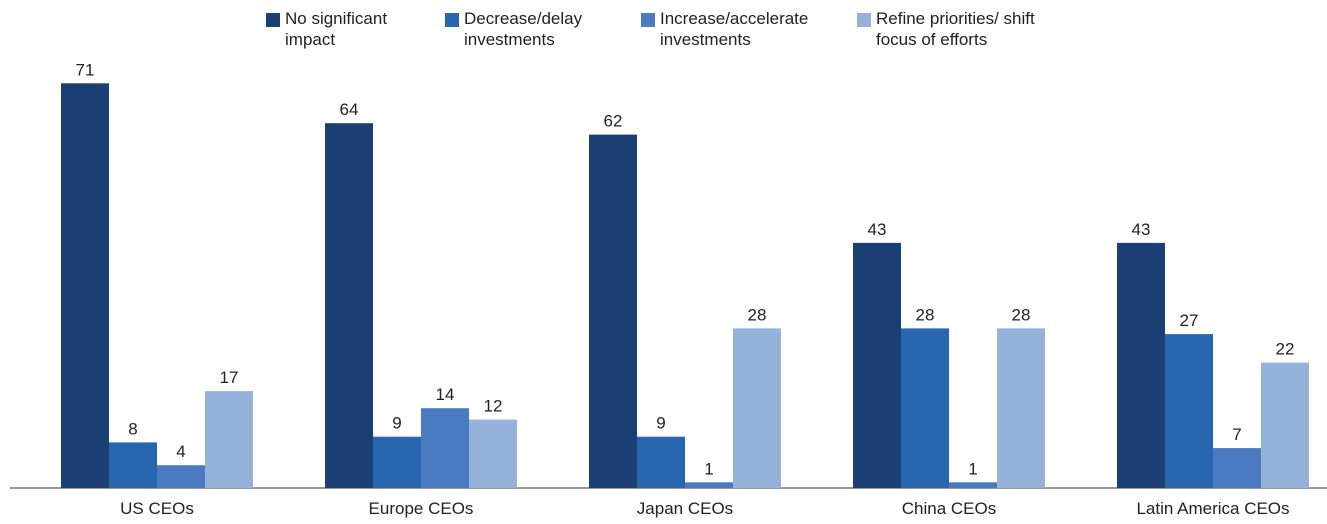 The width and height of the screenshot is (1327, 524). I want to click on data-label: 14, so click(445, 394).